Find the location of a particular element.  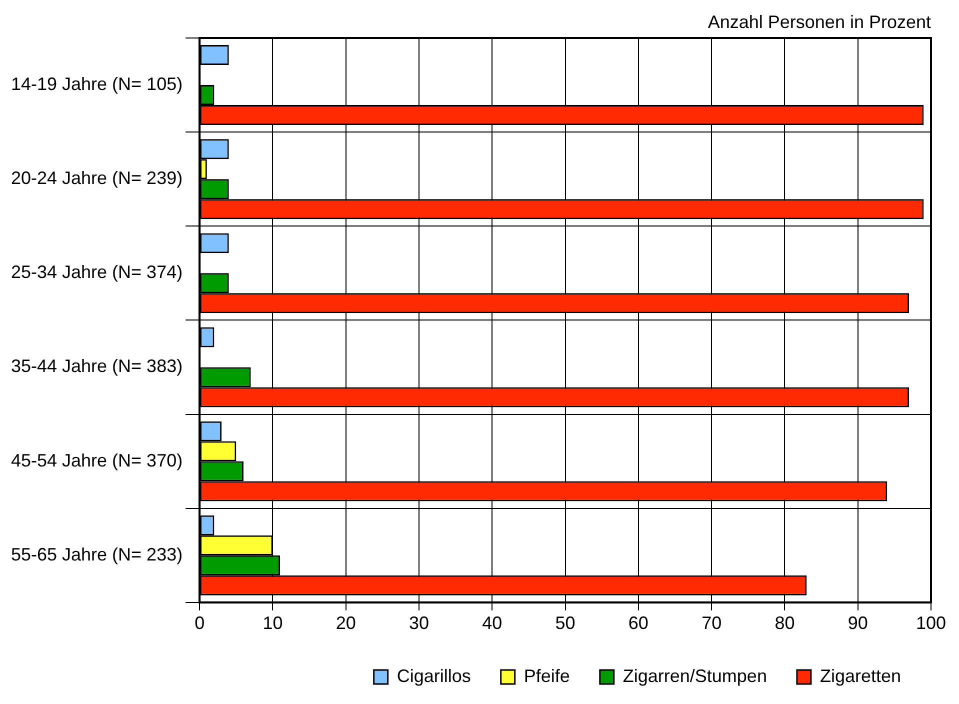

x-tick-label: 60 is located at coordinates (638, 623).